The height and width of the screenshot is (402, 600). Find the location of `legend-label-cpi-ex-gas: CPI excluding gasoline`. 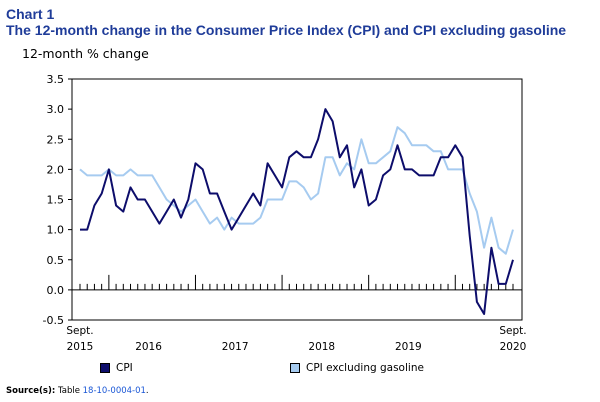

legend-label-cpi-ex-gas: CPI excluding gasoline is located at coordinates (365, 368).